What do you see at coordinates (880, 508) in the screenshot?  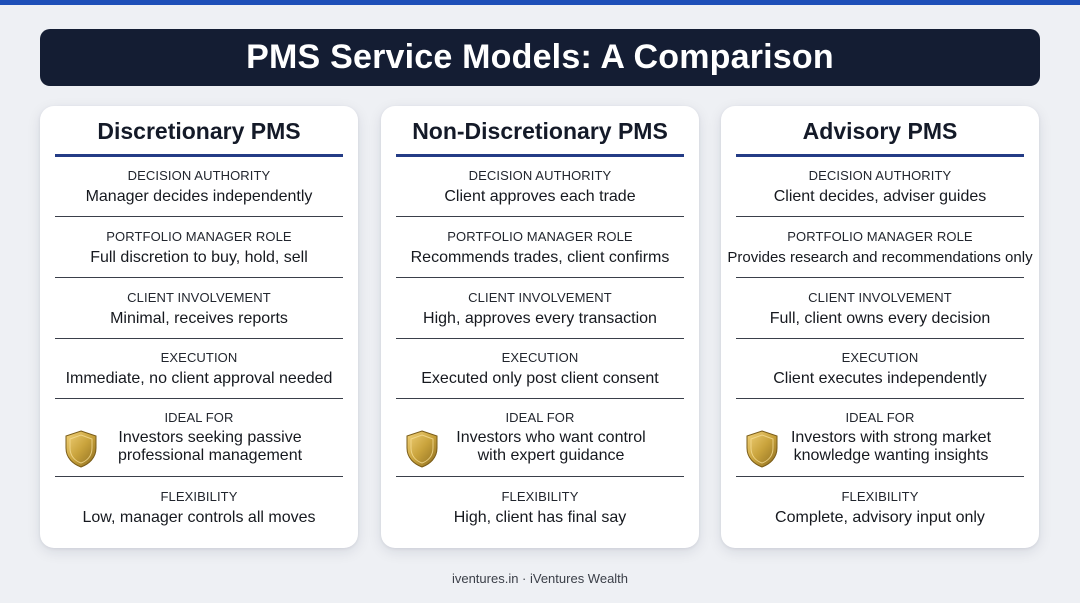 I see `comparison-row: FLEXIBILITY Complete, advisory input only` at bounding box center [880, 508].